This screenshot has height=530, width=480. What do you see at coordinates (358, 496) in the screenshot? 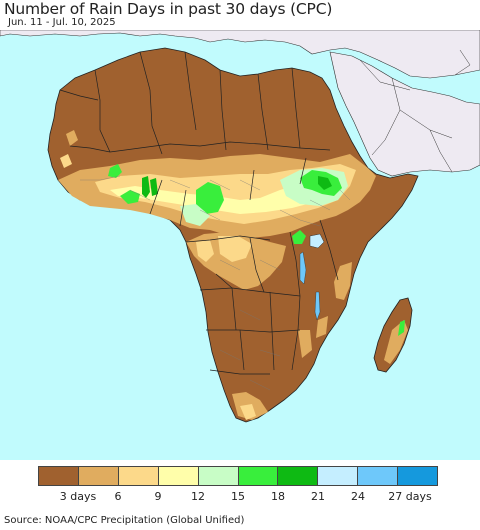
I see `legend-label: 24` at bounding box center [358, 496].